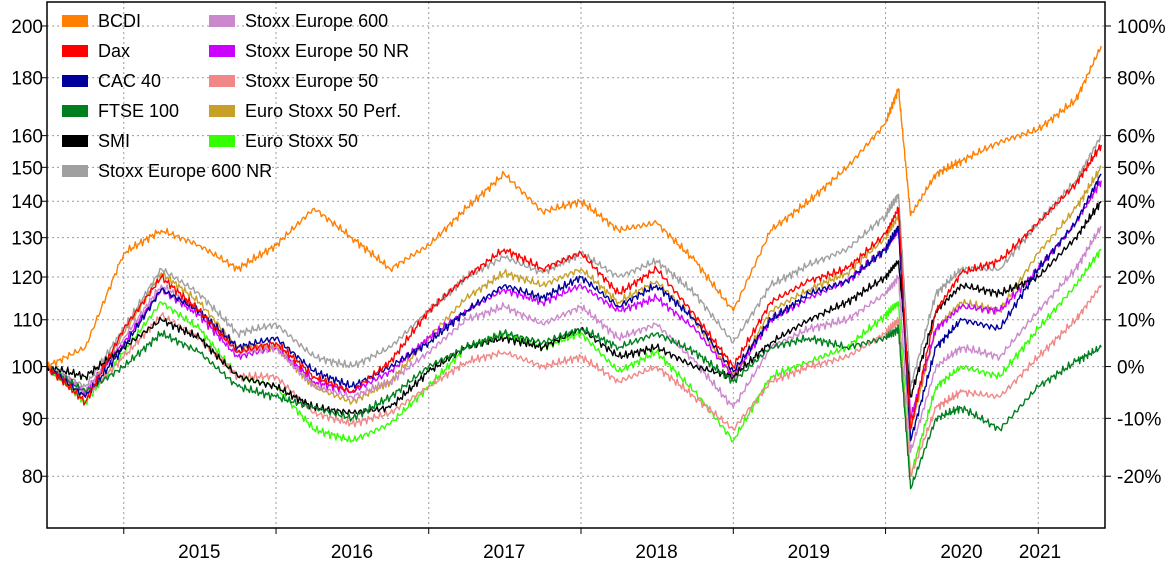  Describe the element at coordinates (32, 477) in the screenshot. I see `y-tick-label: 80` at that location.